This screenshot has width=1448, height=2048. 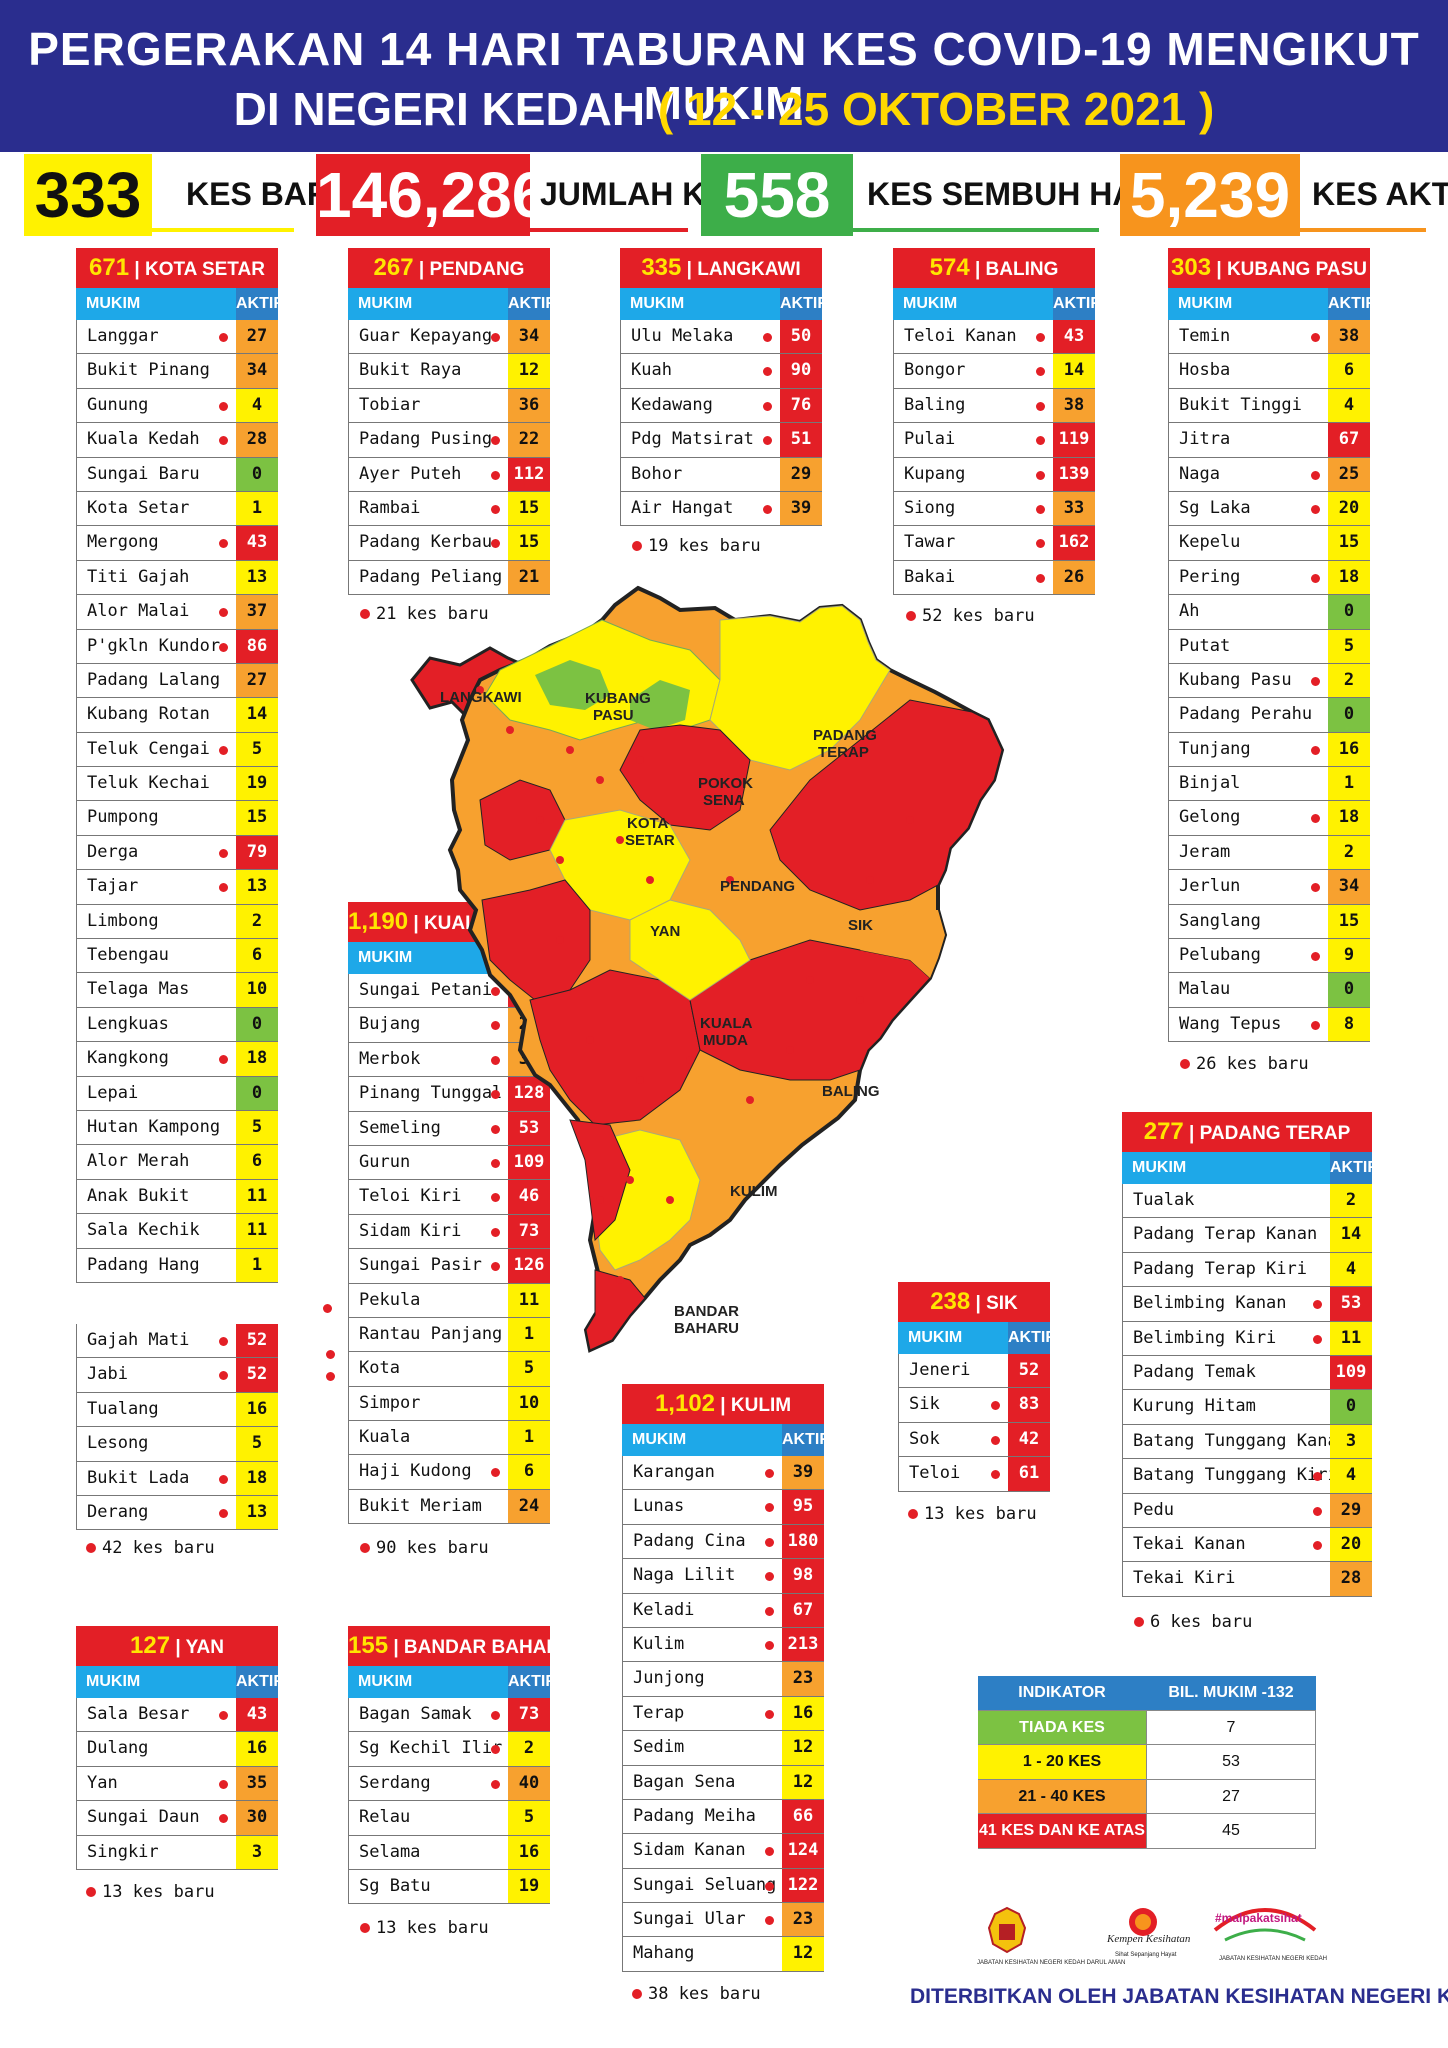 What do you see at coordinates (685, 1403) in the screenshot?
I see `district-total: 1,102` at bounding box center [685, 1403].